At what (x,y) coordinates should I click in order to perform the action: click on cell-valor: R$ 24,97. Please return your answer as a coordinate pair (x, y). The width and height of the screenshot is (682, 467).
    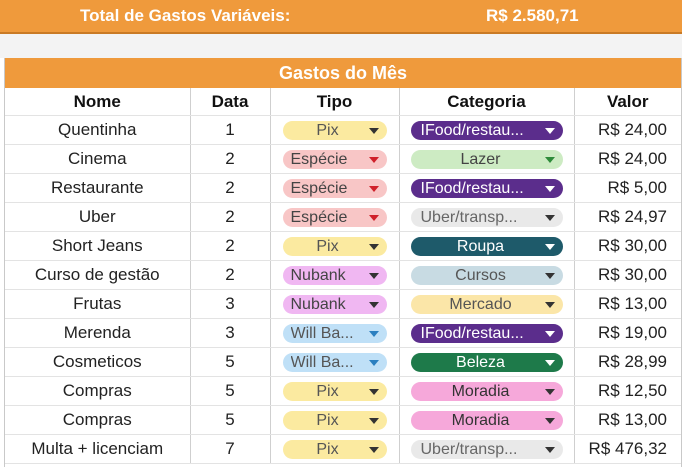
    Looking at the image, I should click on (627, 217).